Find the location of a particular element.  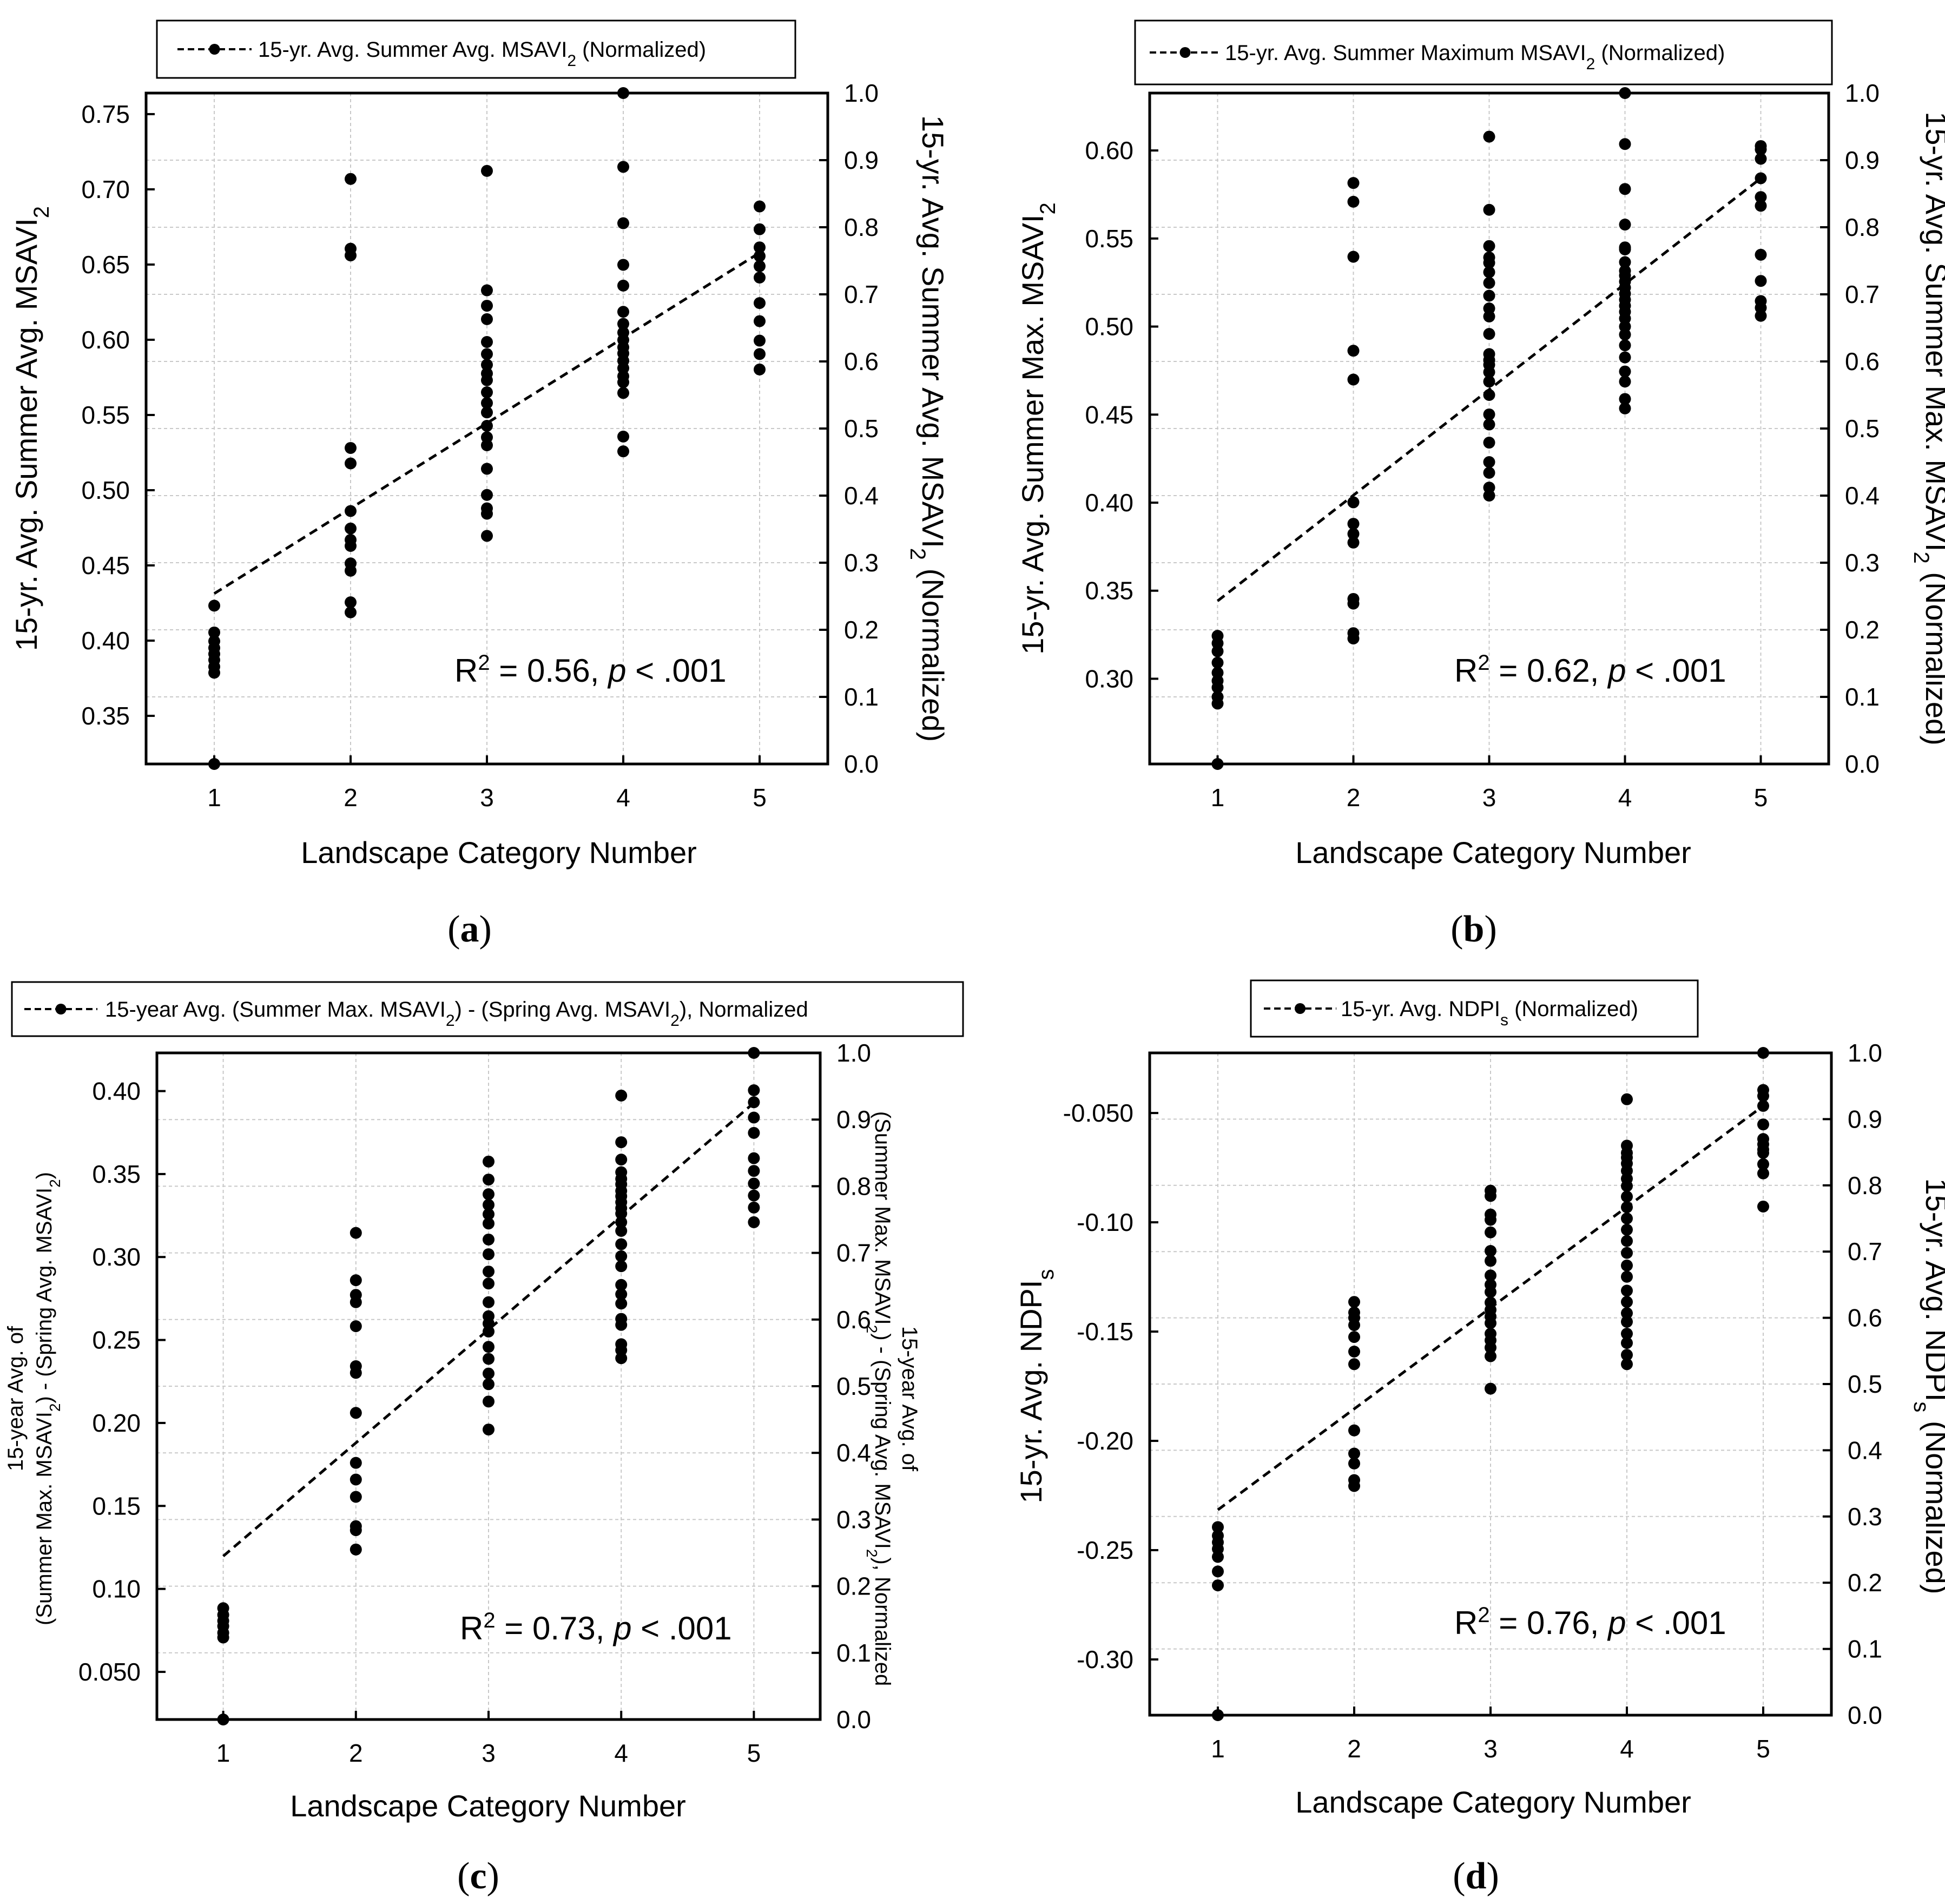

y2-tick-label: 0.9 is located at coordinates (1865, 1119).